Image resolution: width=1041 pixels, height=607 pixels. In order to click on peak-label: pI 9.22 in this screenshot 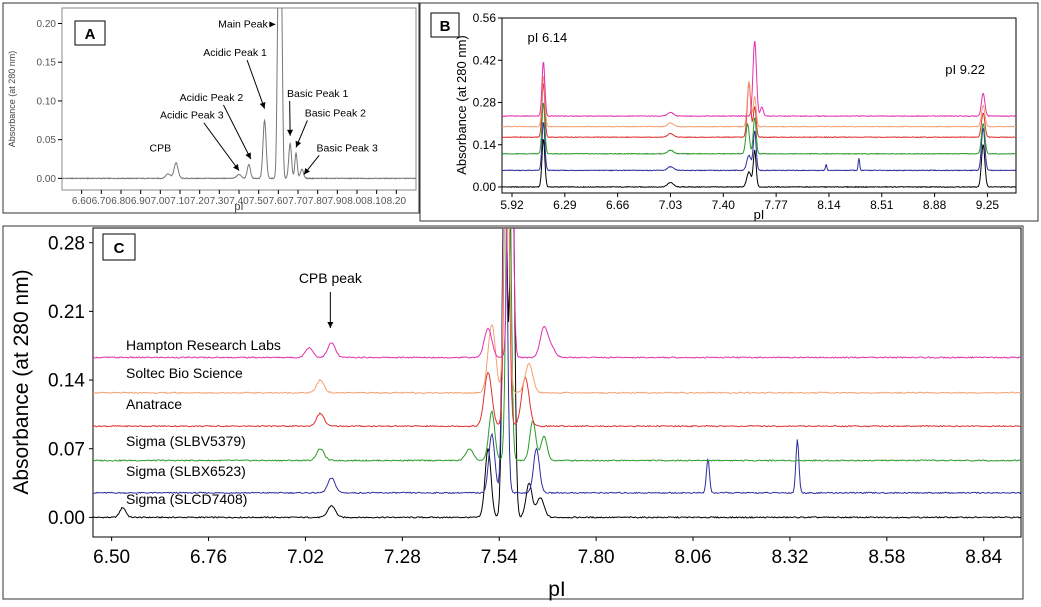, I will do `click(965, 69)`.